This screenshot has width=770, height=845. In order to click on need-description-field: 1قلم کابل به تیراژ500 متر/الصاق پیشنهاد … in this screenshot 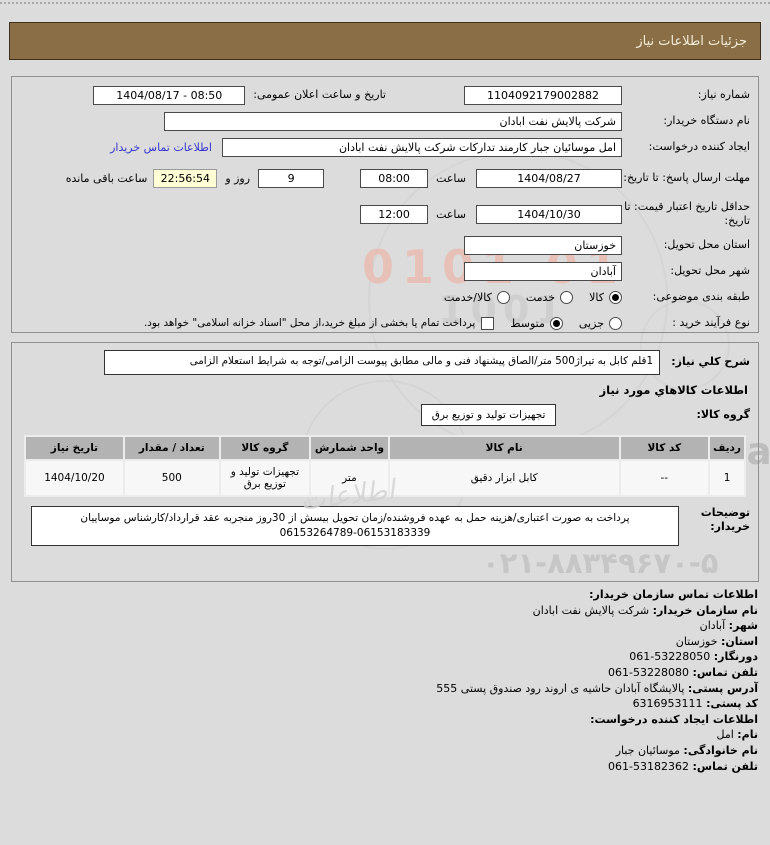, I will do `click(382, 362)`.